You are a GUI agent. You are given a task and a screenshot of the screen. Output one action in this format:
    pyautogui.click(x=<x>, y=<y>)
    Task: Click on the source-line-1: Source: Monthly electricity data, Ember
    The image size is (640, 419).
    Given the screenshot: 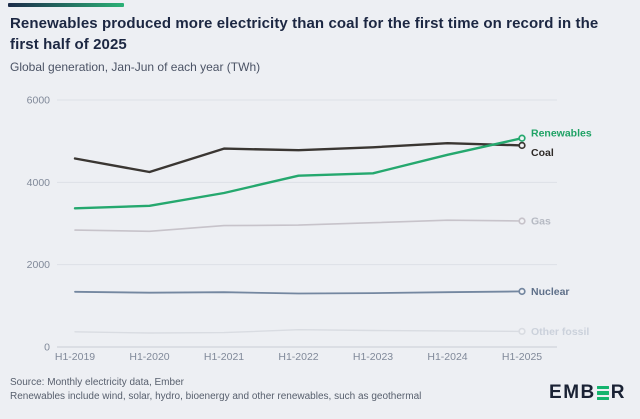 What is the action you would take?
    pyautogui.click(x=97, y=382)
    